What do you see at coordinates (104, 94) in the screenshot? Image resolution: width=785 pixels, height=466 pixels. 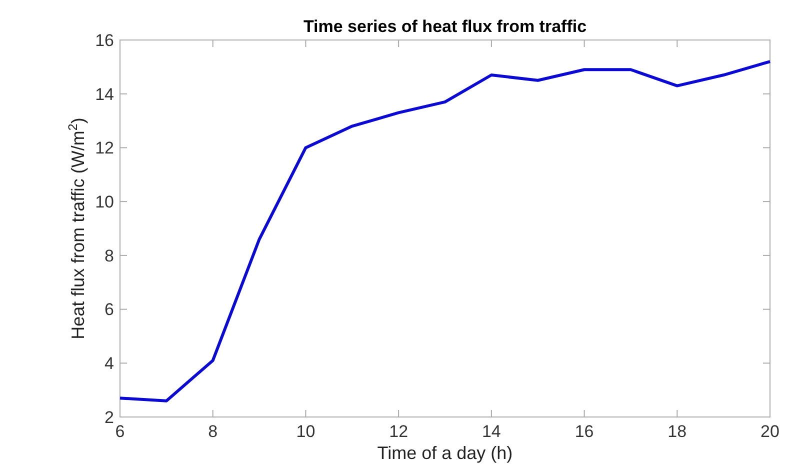 I see `y-tick-label: 14` at bounding box center [104, 94].